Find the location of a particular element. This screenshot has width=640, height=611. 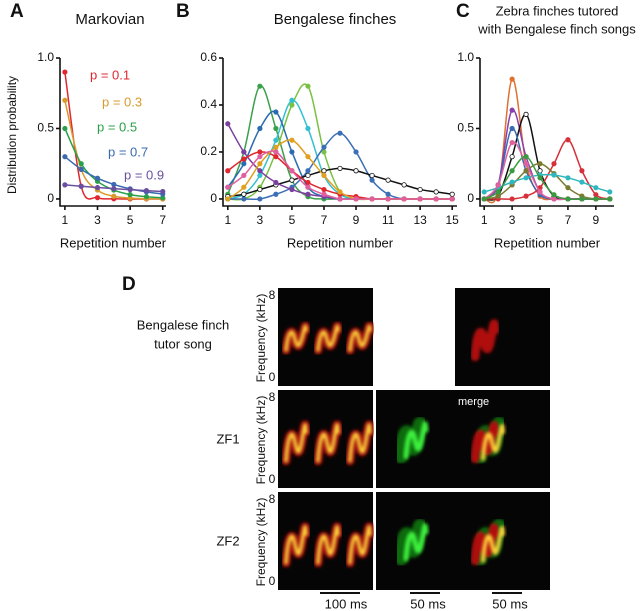

row-label: tutor song is located at coordinates (183, 343).